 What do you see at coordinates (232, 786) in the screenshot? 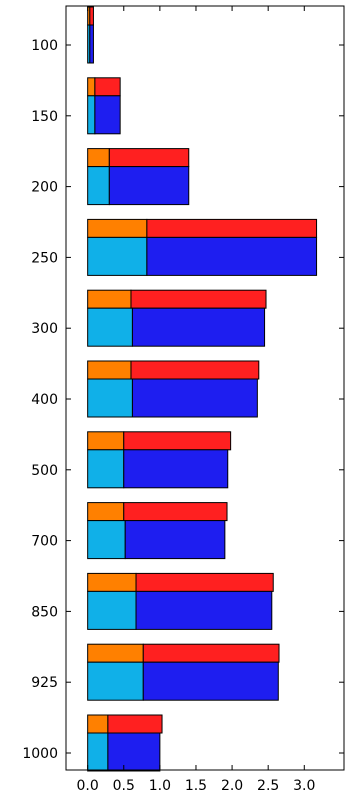
I see `x-tick-label: 2.0` at bounding box center [232, 786].